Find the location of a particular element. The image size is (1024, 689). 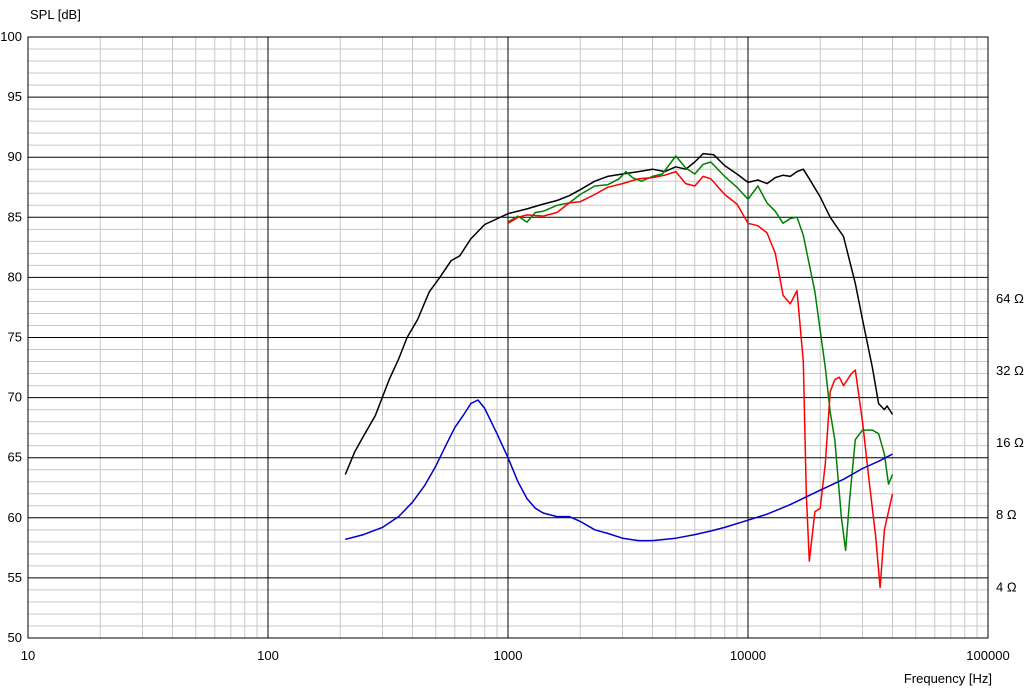

x-axis-tick-labels: 10 100 1000 10000 100000 is located at coordinates (515, 655).